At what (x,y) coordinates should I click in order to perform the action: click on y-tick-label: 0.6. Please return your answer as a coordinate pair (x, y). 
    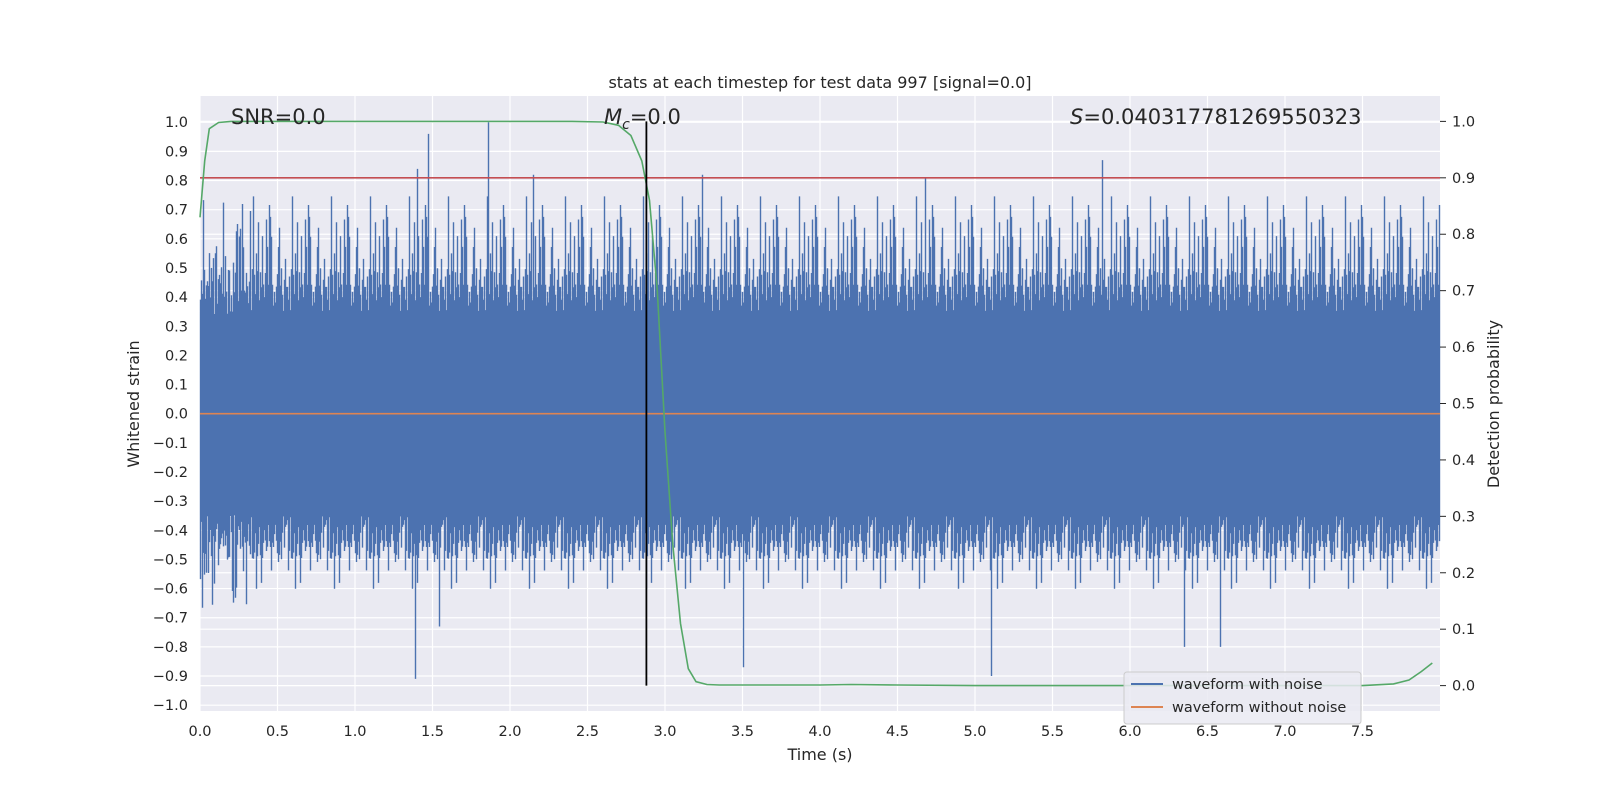
    Looking at the image, I should click on (176, 240).